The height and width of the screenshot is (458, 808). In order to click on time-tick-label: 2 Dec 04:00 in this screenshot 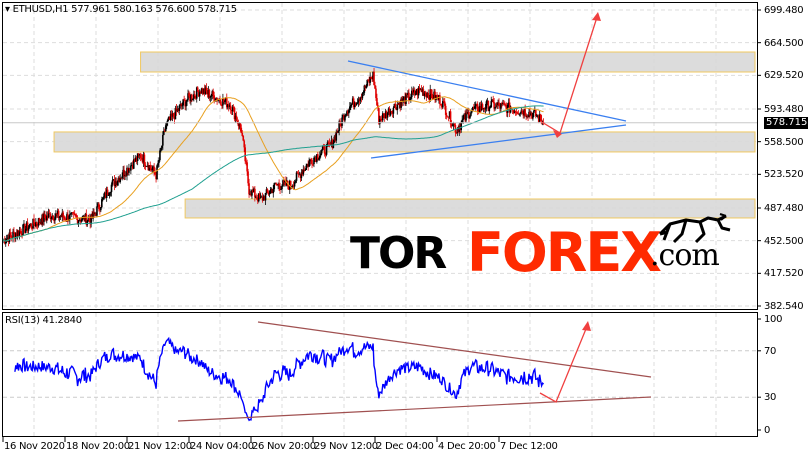, I will do `click(405, 446)`.